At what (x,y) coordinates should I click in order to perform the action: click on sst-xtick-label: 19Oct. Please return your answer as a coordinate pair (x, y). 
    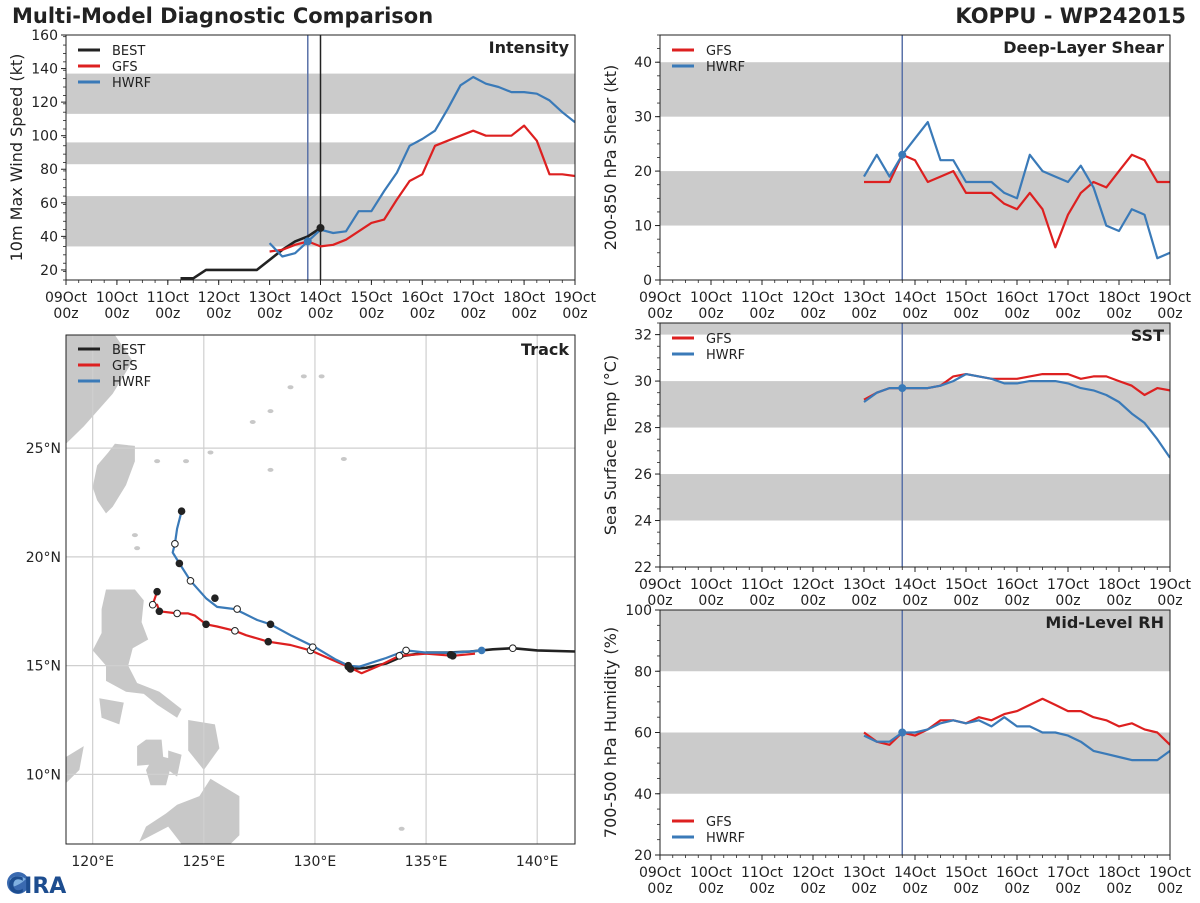
    Looking at the image, I should click on (1170, 585).